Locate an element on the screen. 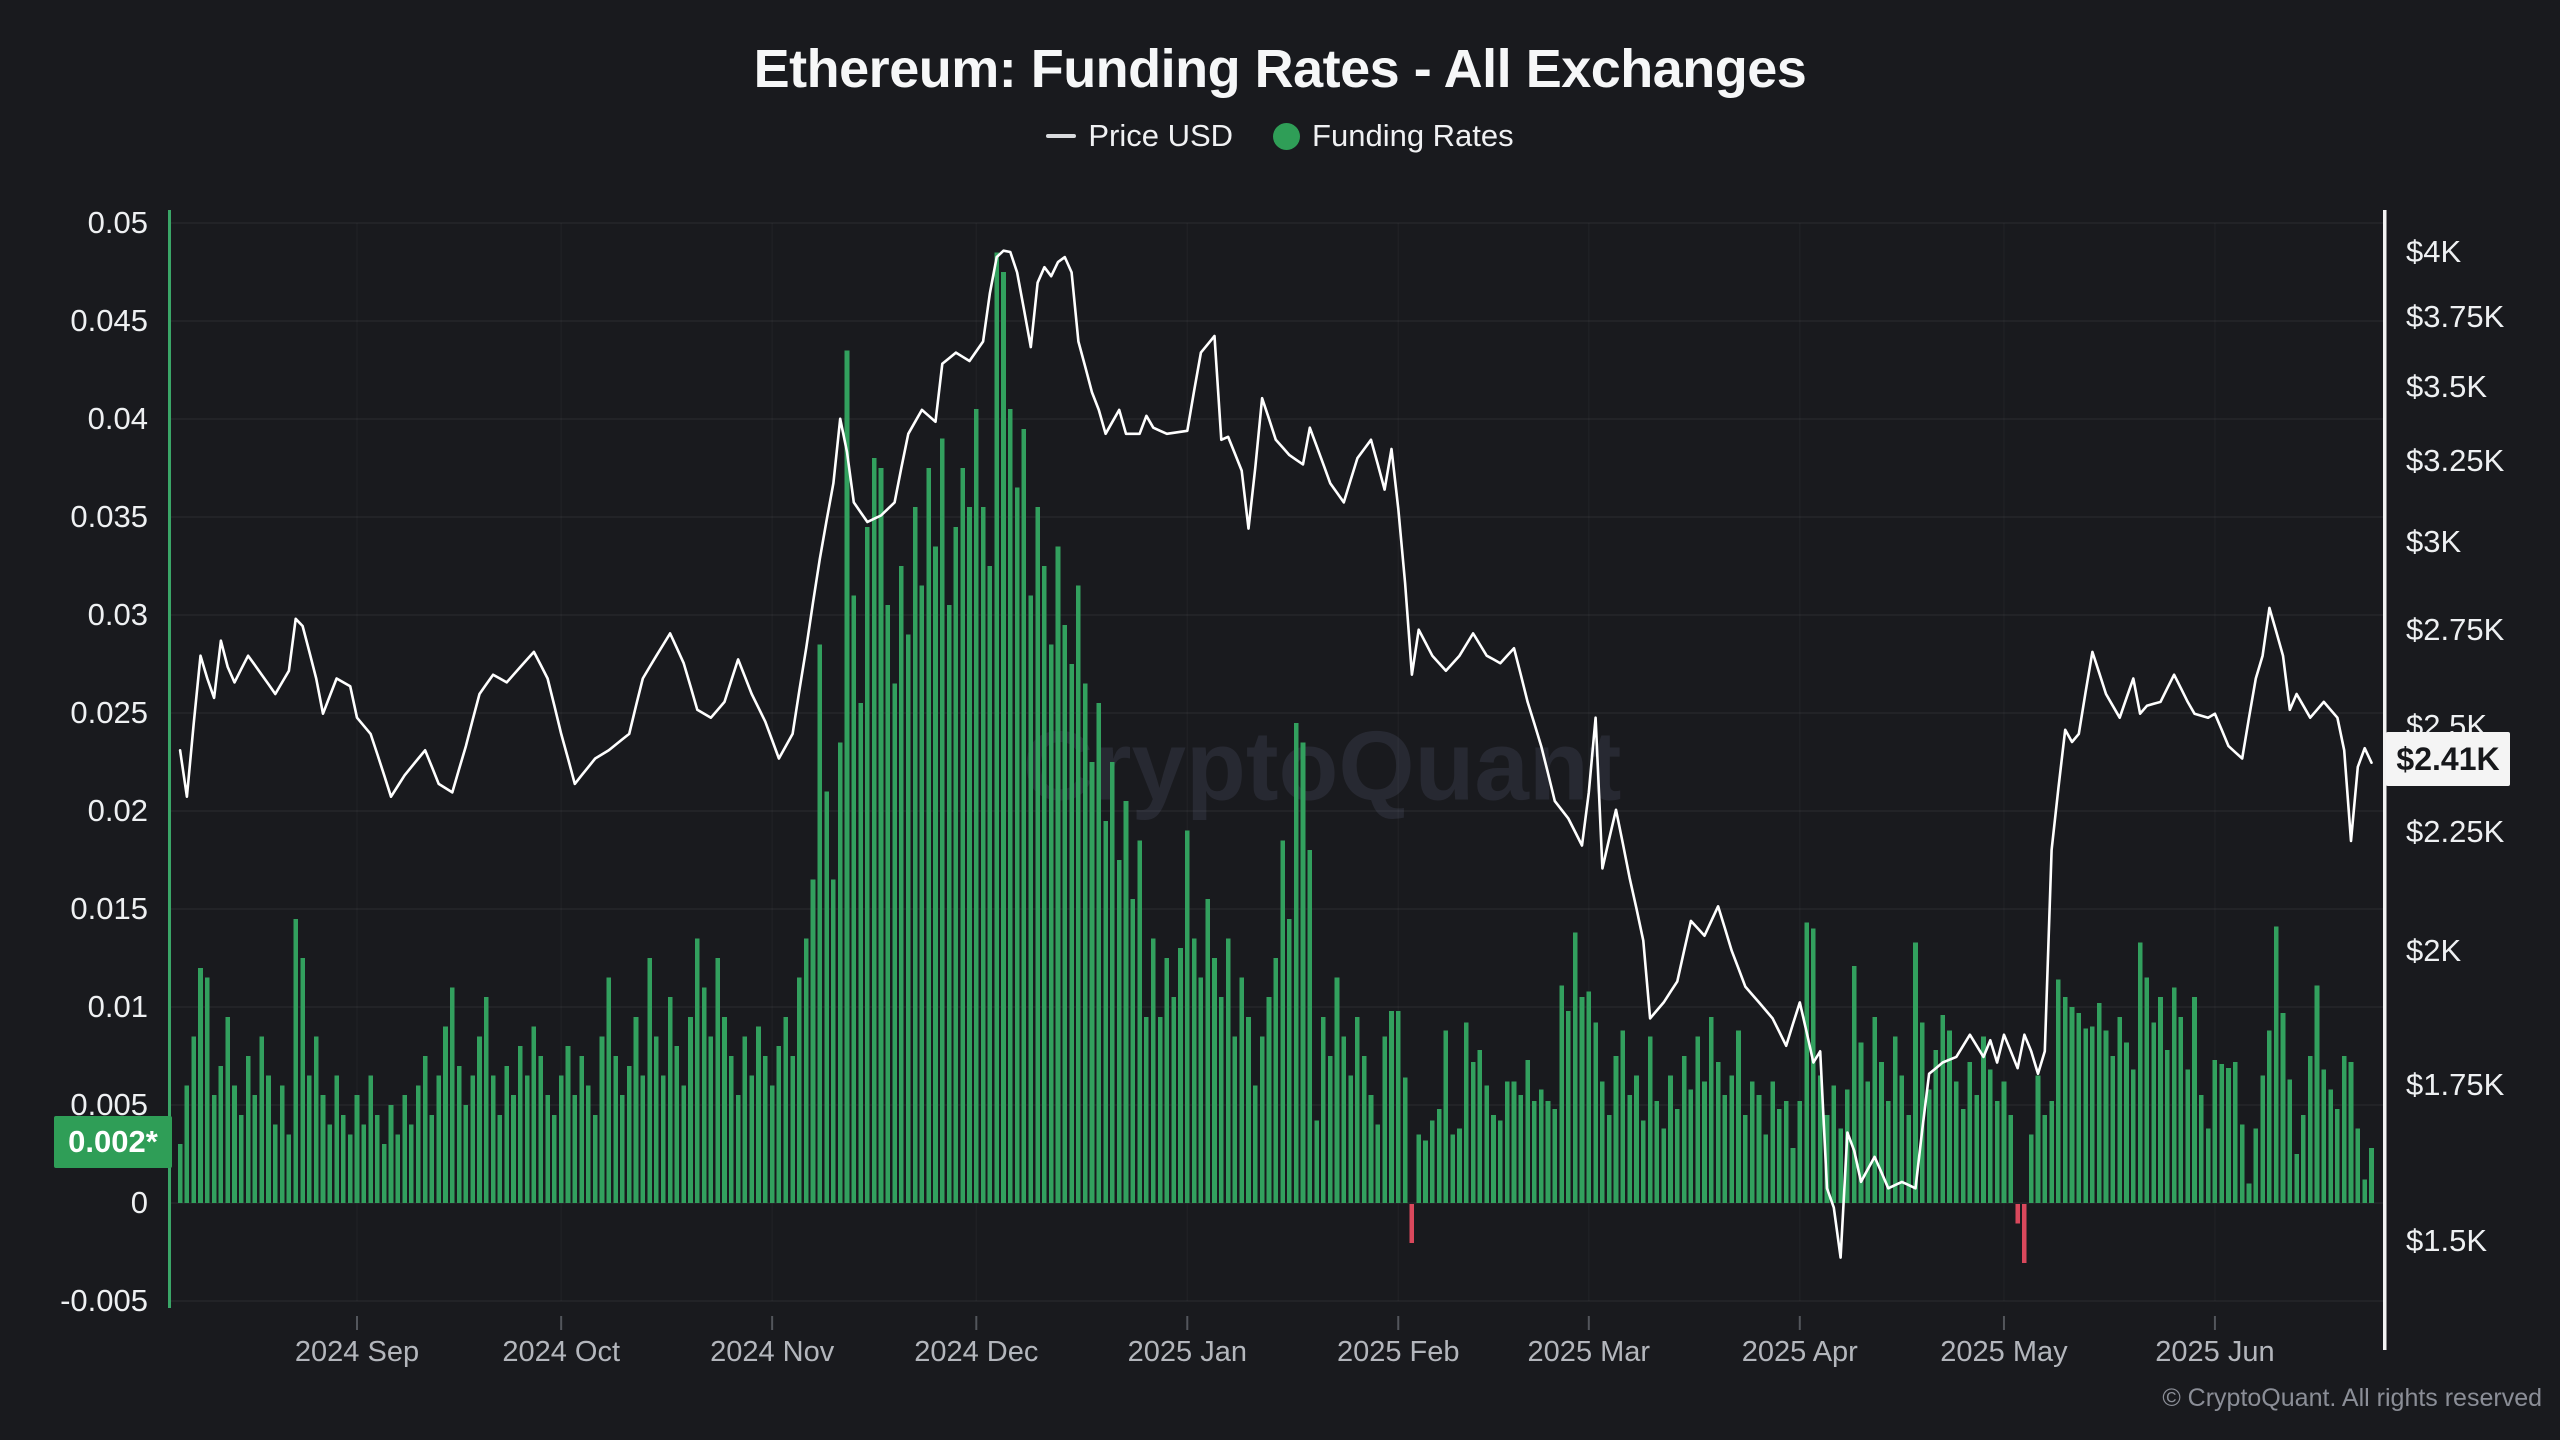 The image size is (2560, 1440). right-axis-tick-label: $3.75K is located at coordinates (2455, 317).